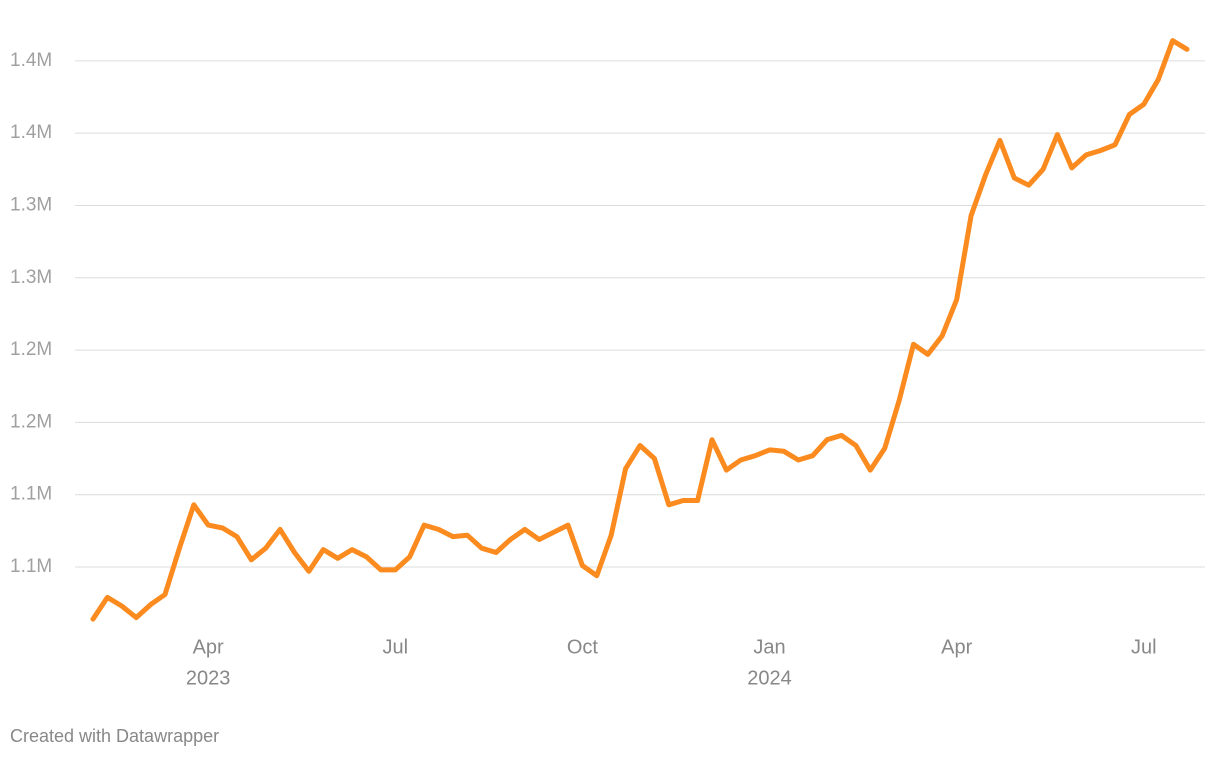 This screenshot has height=760, width=1220. What do you see at coordinates (769, 647) in the screenshot?
I see `x-tick-label: Jan` at bounding box center [769, 647].